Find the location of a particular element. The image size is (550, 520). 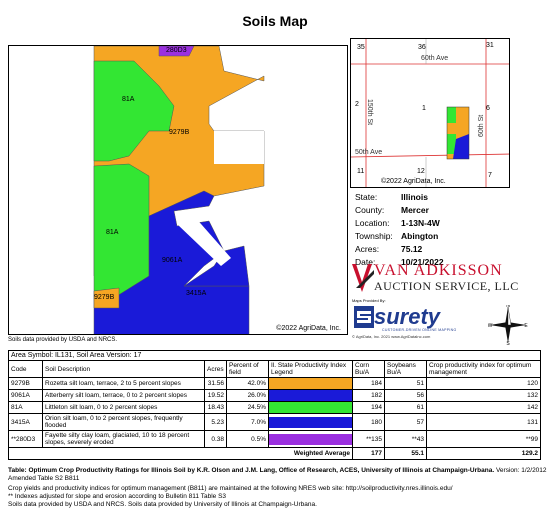

cell-pct: 7.0% is located at coordinates (247, 422).